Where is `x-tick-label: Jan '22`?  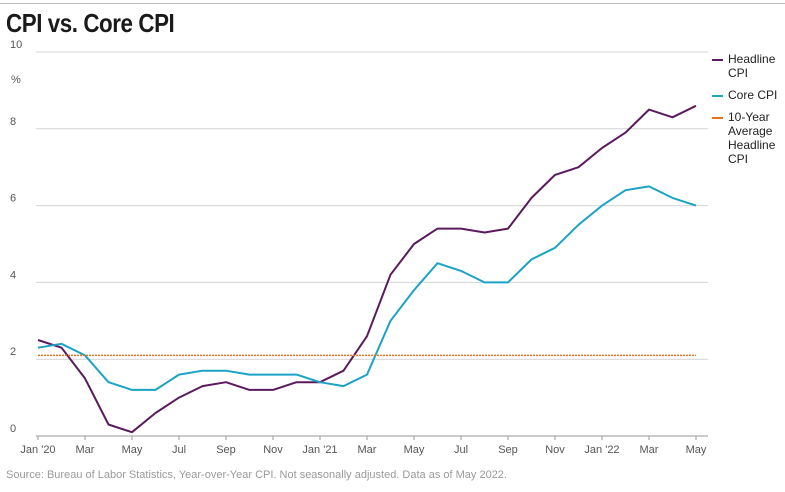
x-tick-label: Jan '22 is located at coordinates (601, 450).